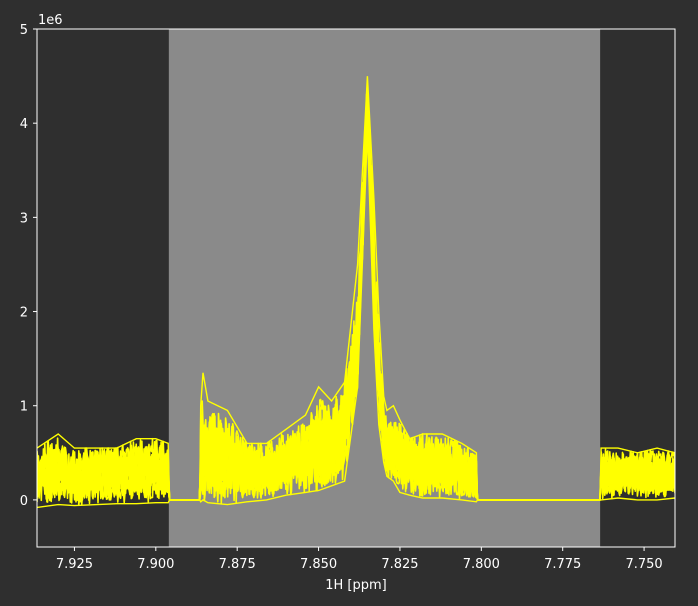  What do you see at coordinates (24, 407) in the screenshot?
I see `y-tick-label: 1` at bounding box center [24, 407].